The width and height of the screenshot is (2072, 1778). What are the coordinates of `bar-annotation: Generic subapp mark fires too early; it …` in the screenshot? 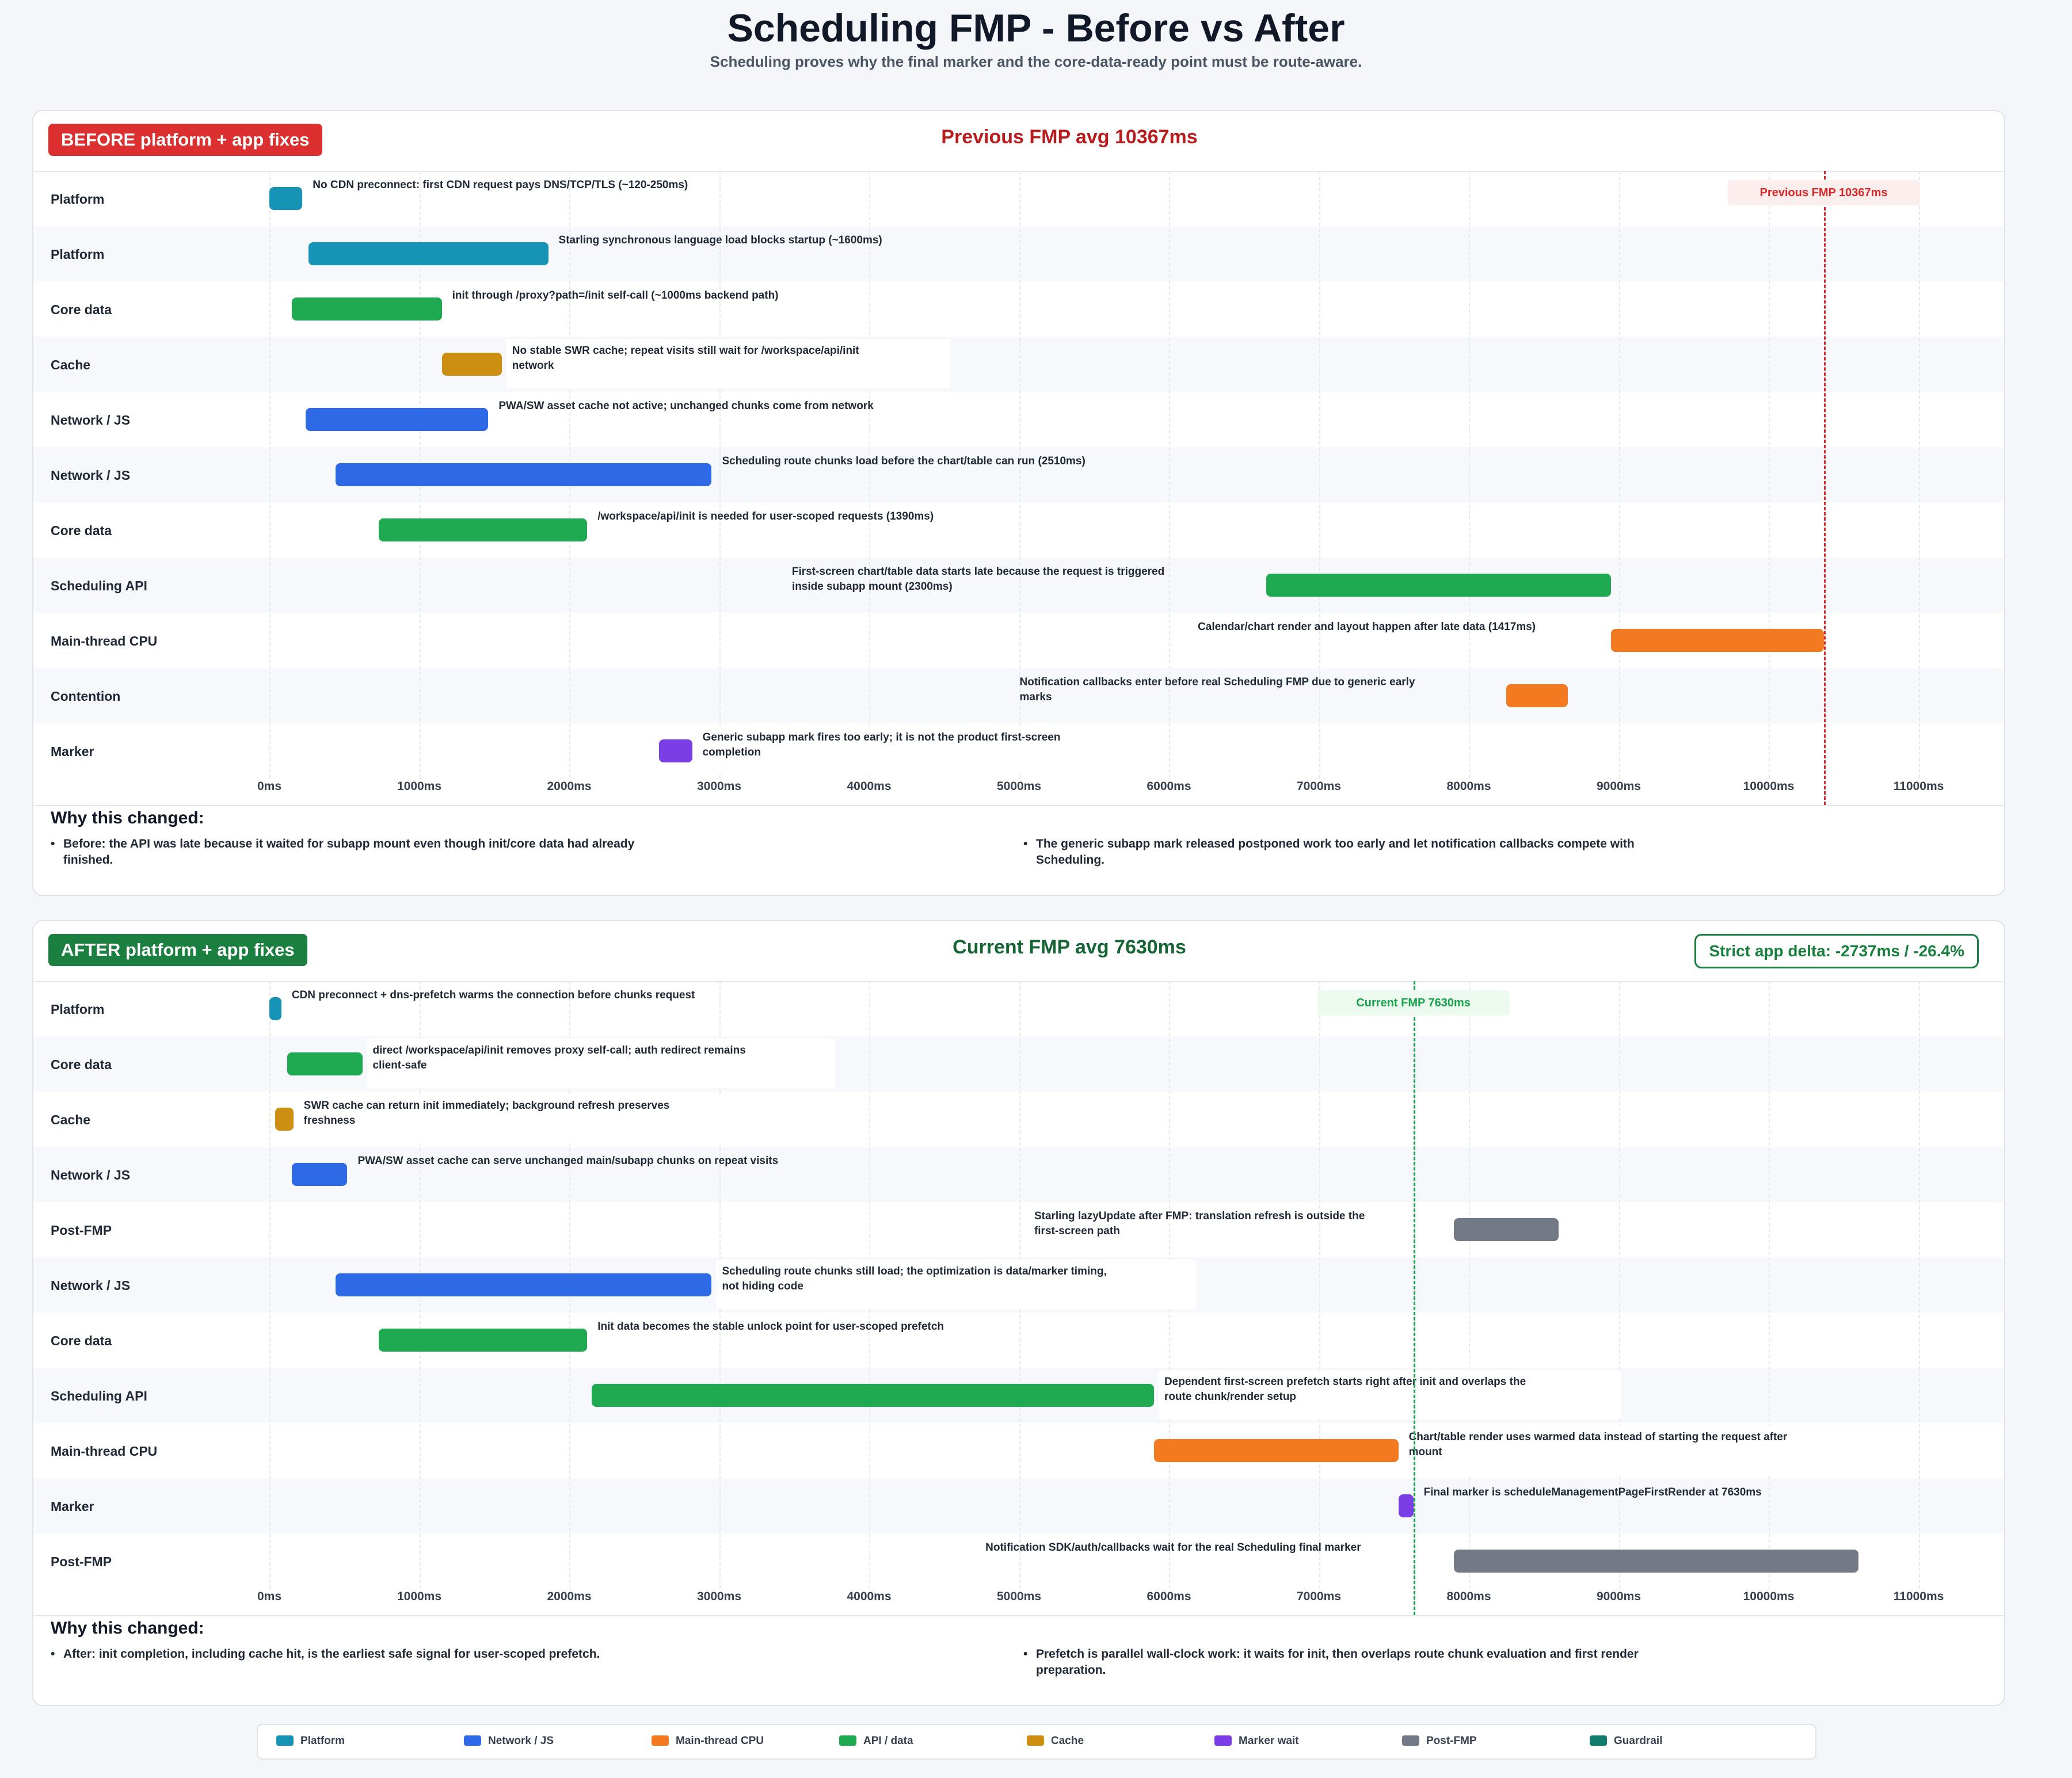 It's located at (881, 745).